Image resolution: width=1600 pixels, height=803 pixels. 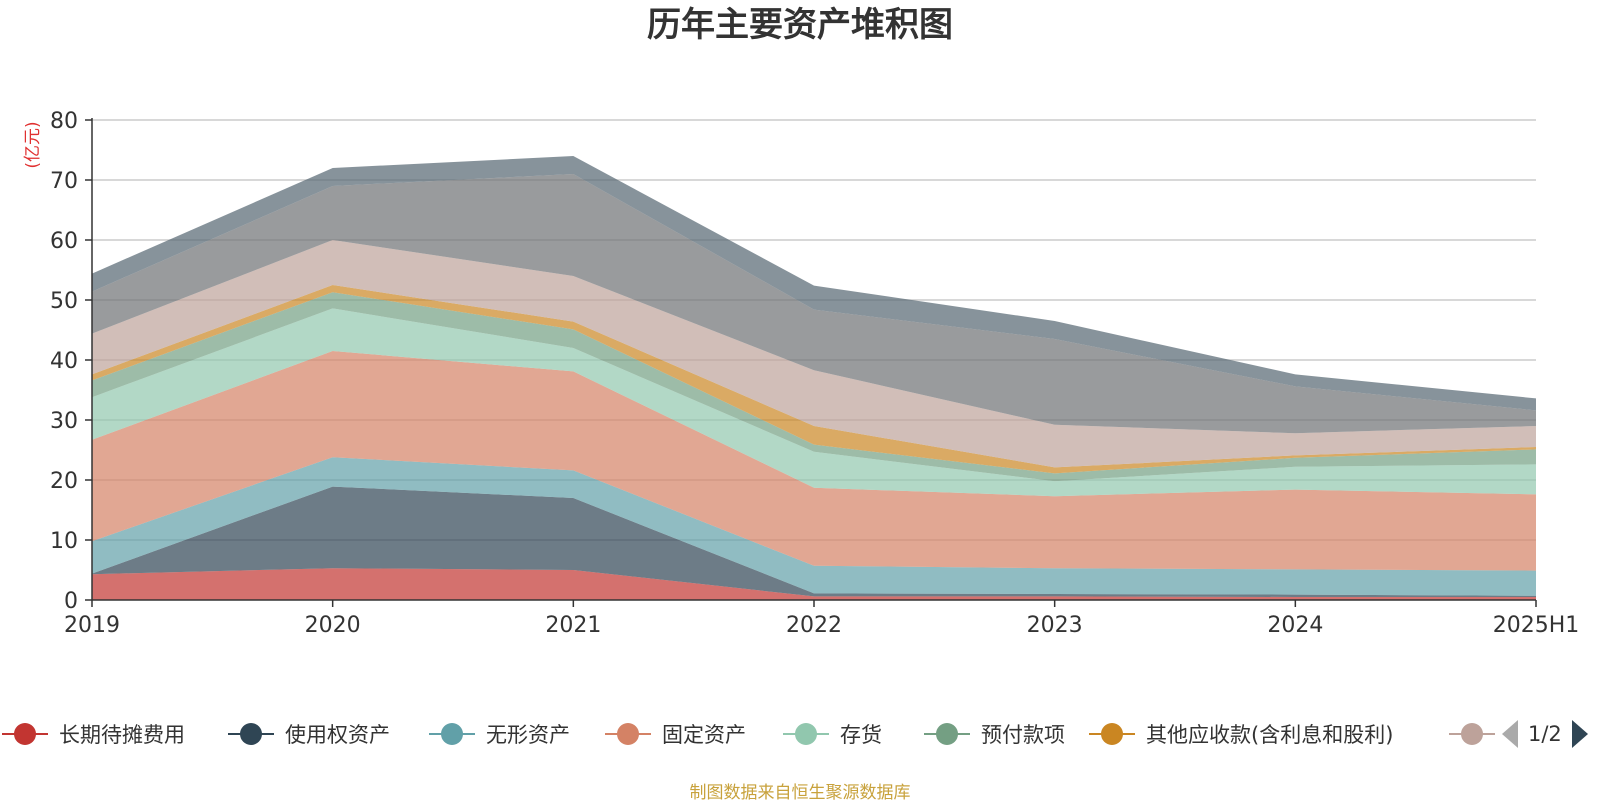 What do you see at coordinates (64, 361) in the screenshot?
I see `y-tick-label: 40` at bounding box center [64, 361].